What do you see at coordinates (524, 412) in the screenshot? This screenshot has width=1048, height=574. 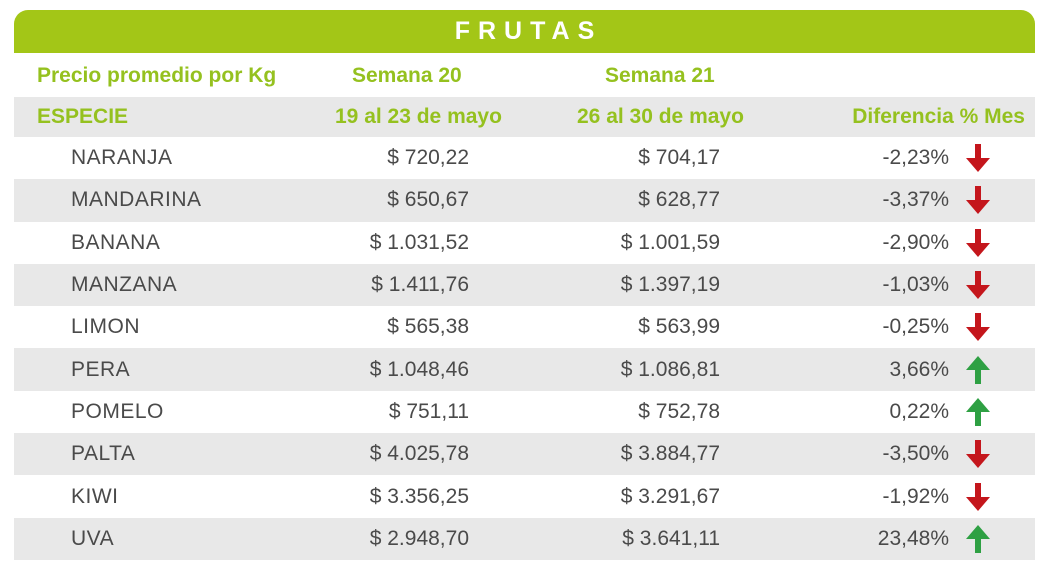 I see `table-row: POMELO $ 751,11 $ 752,78 0,22%` at bounding box center [524, 412].